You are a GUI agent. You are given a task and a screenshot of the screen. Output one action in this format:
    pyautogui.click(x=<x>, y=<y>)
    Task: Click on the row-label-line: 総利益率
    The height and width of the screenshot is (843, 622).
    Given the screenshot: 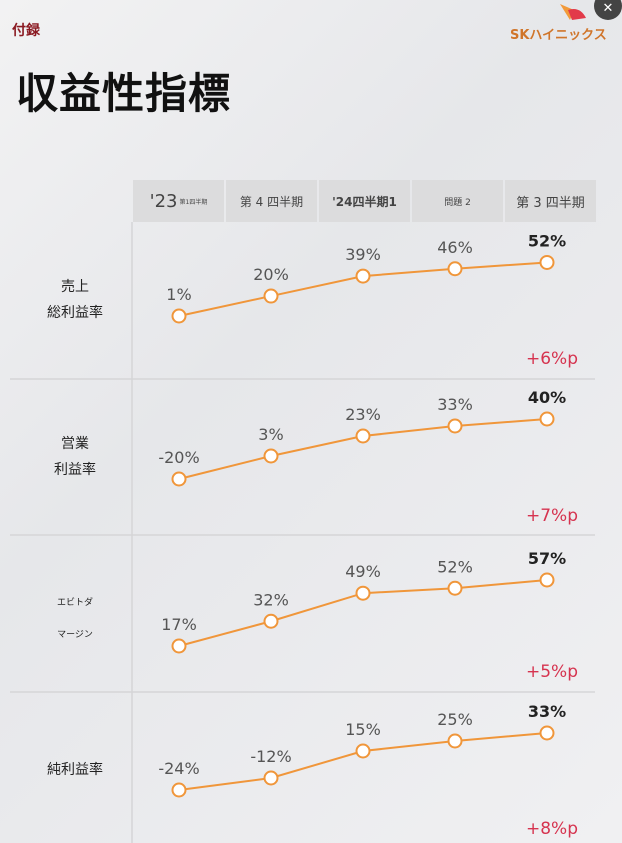 What is the action you would take?
    pyautogui.click(x=75, y=313)
    